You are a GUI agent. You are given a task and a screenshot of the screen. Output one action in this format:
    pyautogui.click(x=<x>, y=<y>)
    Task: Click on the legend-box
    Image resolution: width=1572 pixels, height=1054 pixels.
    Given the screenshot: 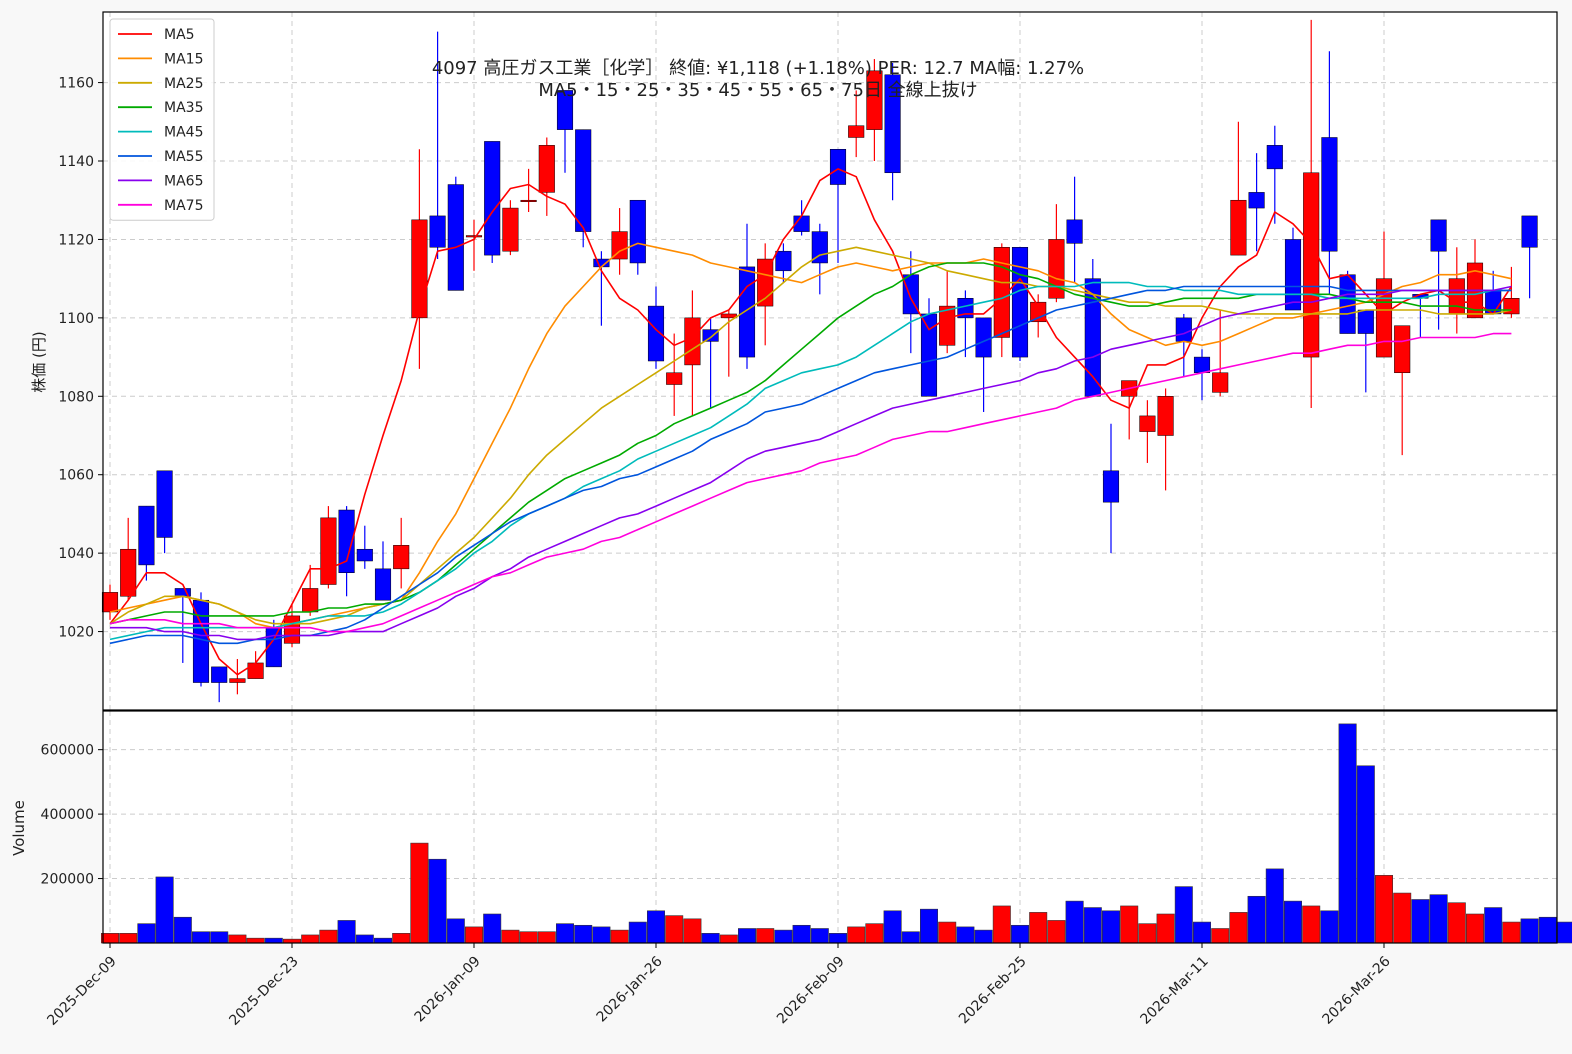 What is the action you would take?
    pyautogui.click(x=162, y=119)
    